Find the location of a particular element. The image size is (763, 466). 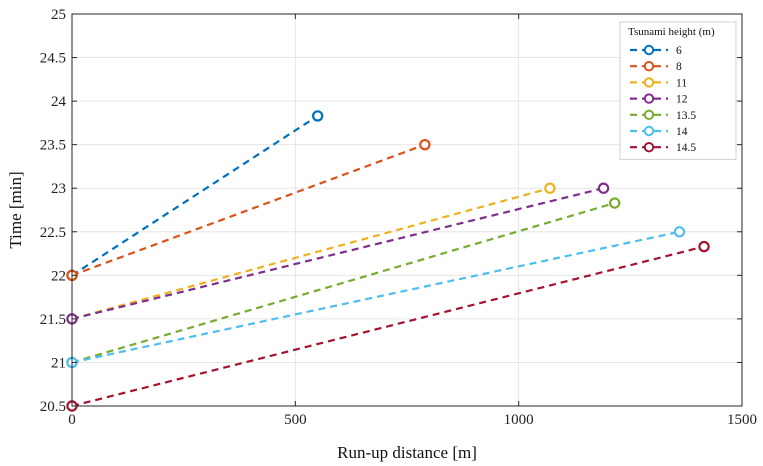

y-axis-title: Time [min] is located at coordinates (15, 209).